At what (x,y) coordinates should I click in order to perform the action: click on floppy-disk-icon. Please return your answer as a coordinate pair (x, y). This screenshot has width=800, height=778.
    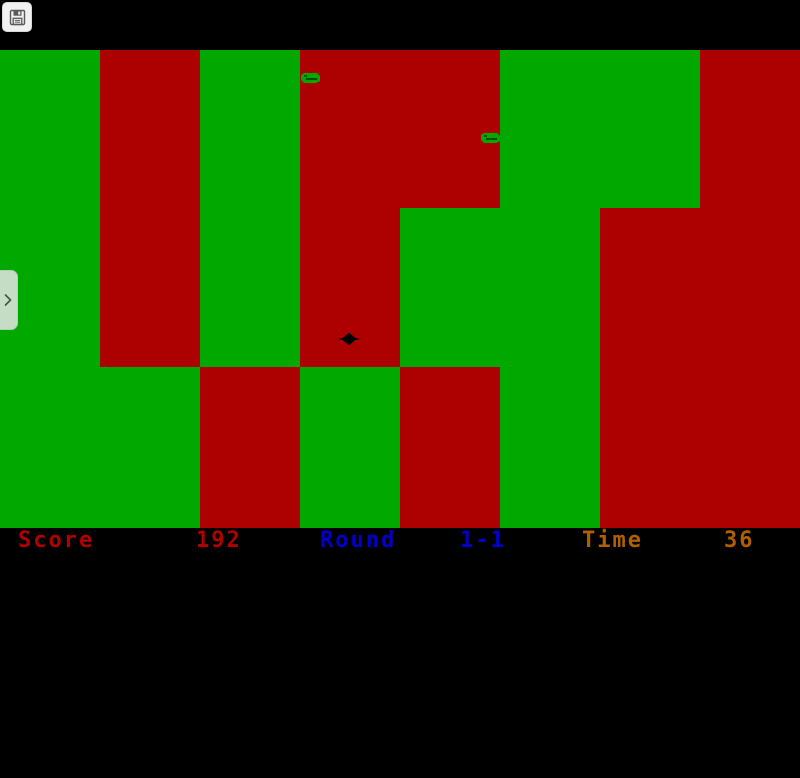
    Looking at the image, I should click on (17, 17).